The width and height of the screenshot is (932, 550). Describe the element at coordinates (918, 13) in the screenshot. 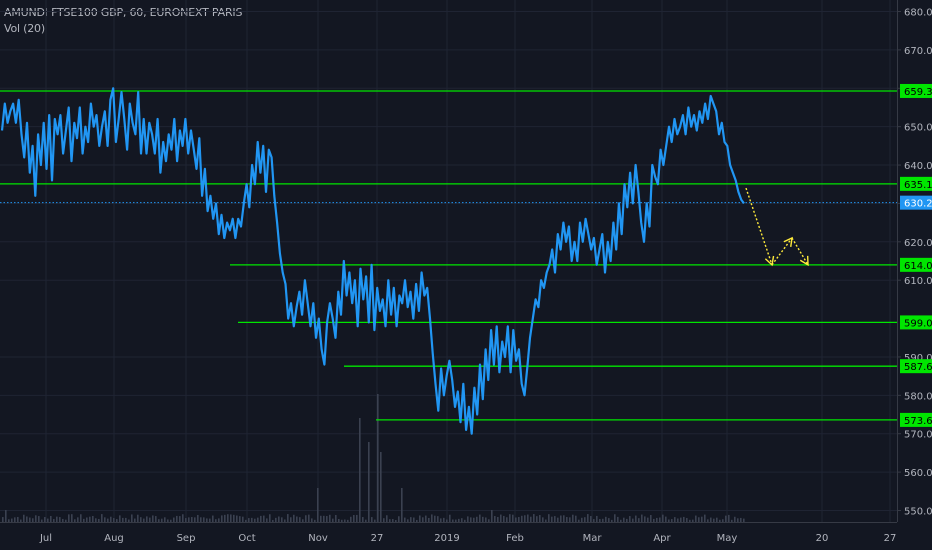

I see `price-axis-label: 680.0` at that location.